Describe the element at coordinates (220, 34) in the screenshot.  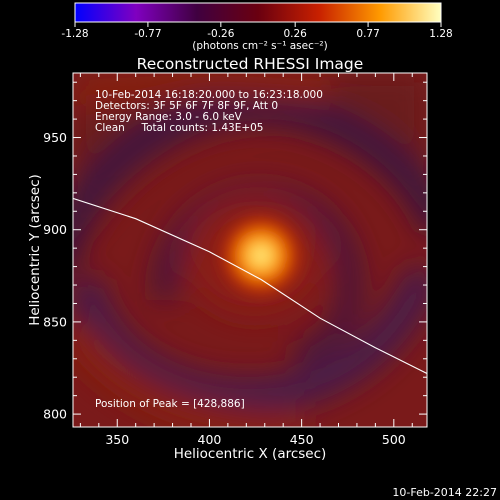
I see `colorbar-tick-label: -0.26` at that location.